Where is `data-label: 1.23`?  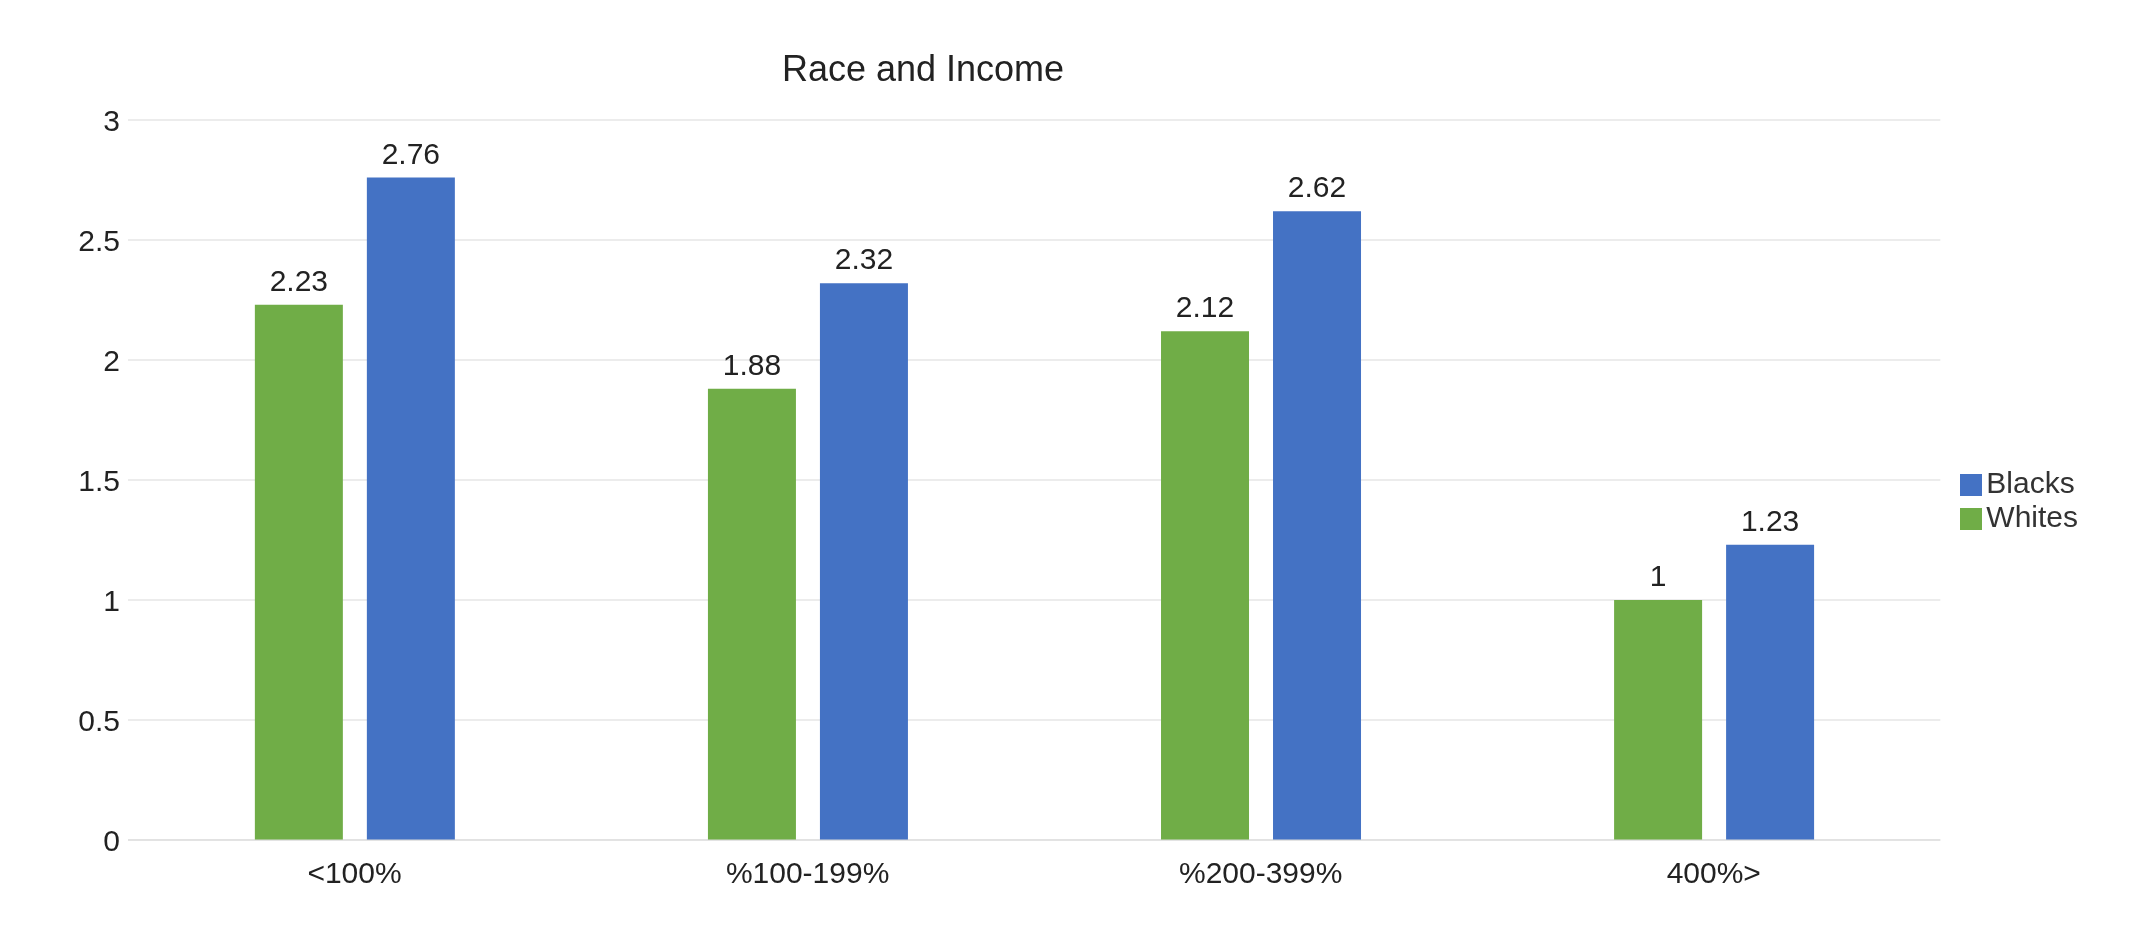
data-label: 1.23 is located at coordinates (1770, 520).